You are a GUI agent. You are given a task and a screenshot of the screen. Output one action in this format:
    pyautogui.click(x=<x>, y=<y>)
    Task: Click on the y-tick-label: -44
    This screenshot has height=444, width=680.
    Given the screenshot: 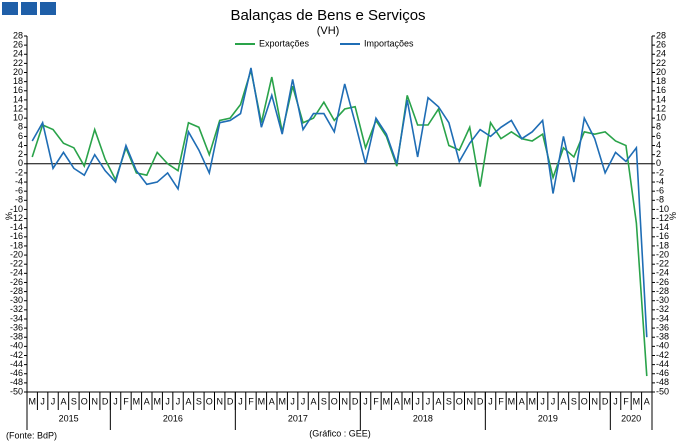 What is the action you would take?
    pyautogui.click(x=16, y=364)
    